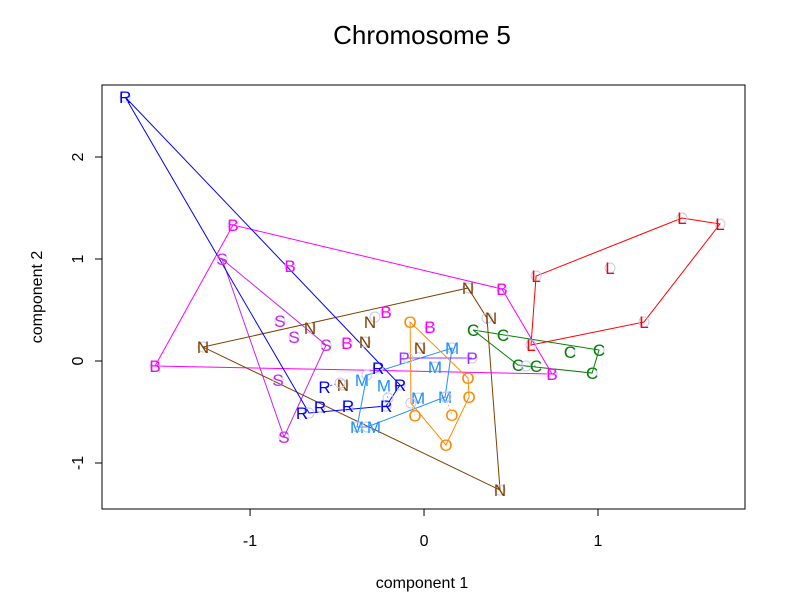  What do you see at coordinates (250, 541) in the screenshot?
I see `x-tick-label: -1` at bounding box center [250, 541].